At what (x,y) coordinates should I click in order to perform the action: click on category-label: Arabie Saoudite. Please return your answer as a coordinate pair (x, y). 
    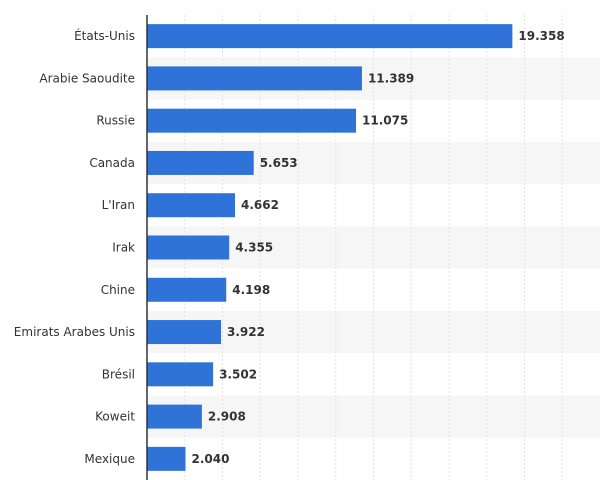
    Looking at the image, I should click on (87, 78).